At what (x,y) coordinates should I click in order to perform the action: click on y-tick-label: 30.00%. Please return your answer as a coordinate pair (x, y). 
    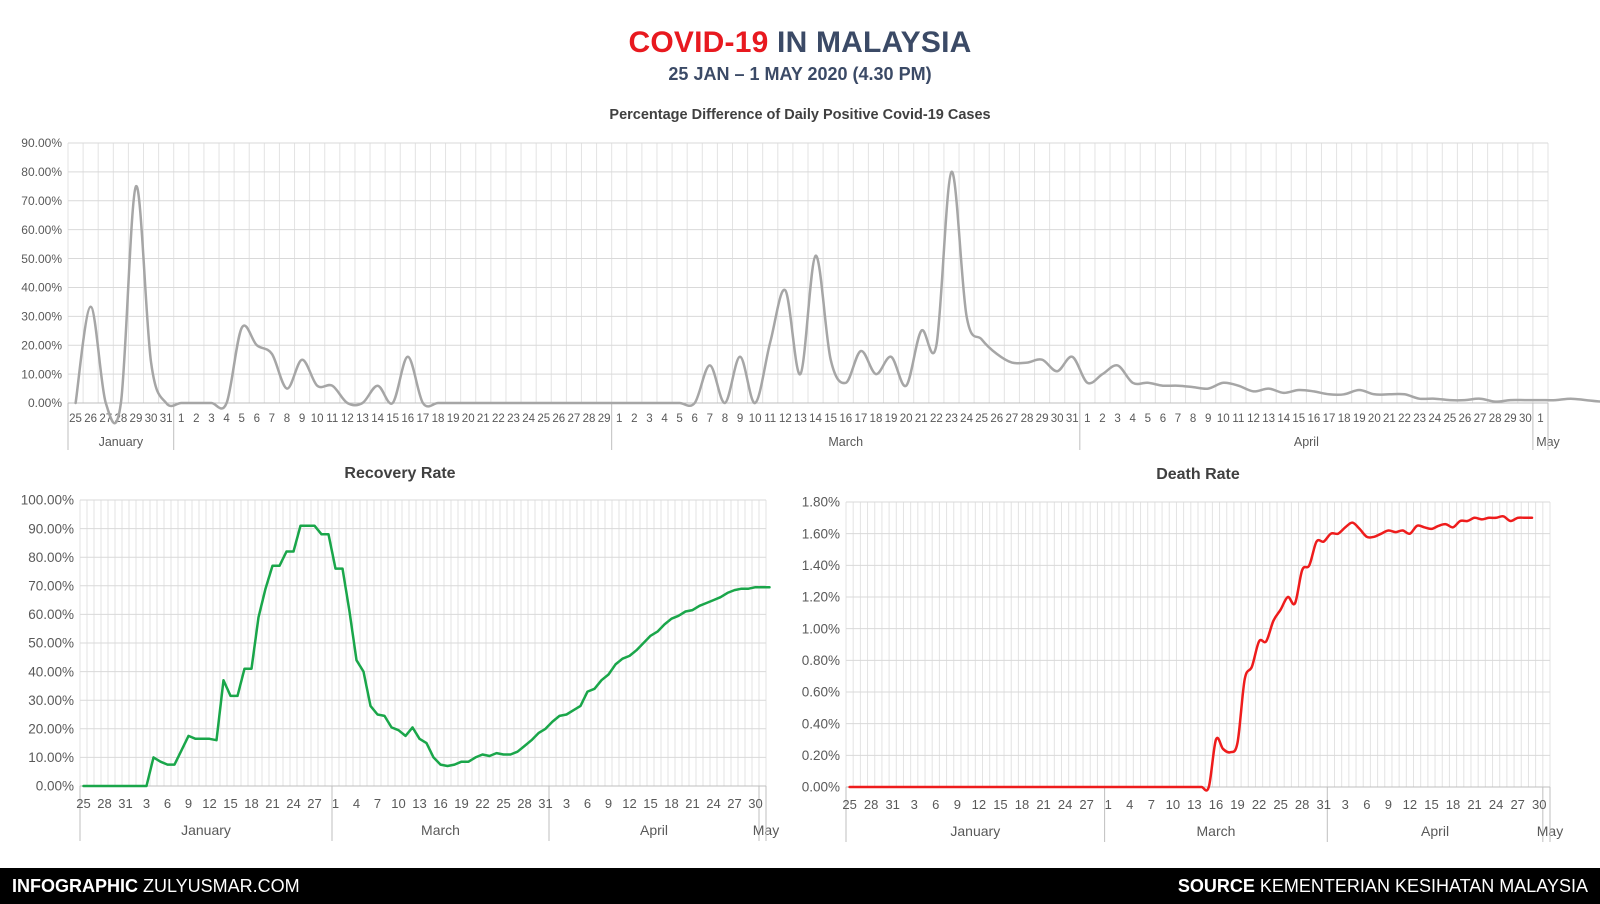
    Looking at the image, I should click on (51, 700).